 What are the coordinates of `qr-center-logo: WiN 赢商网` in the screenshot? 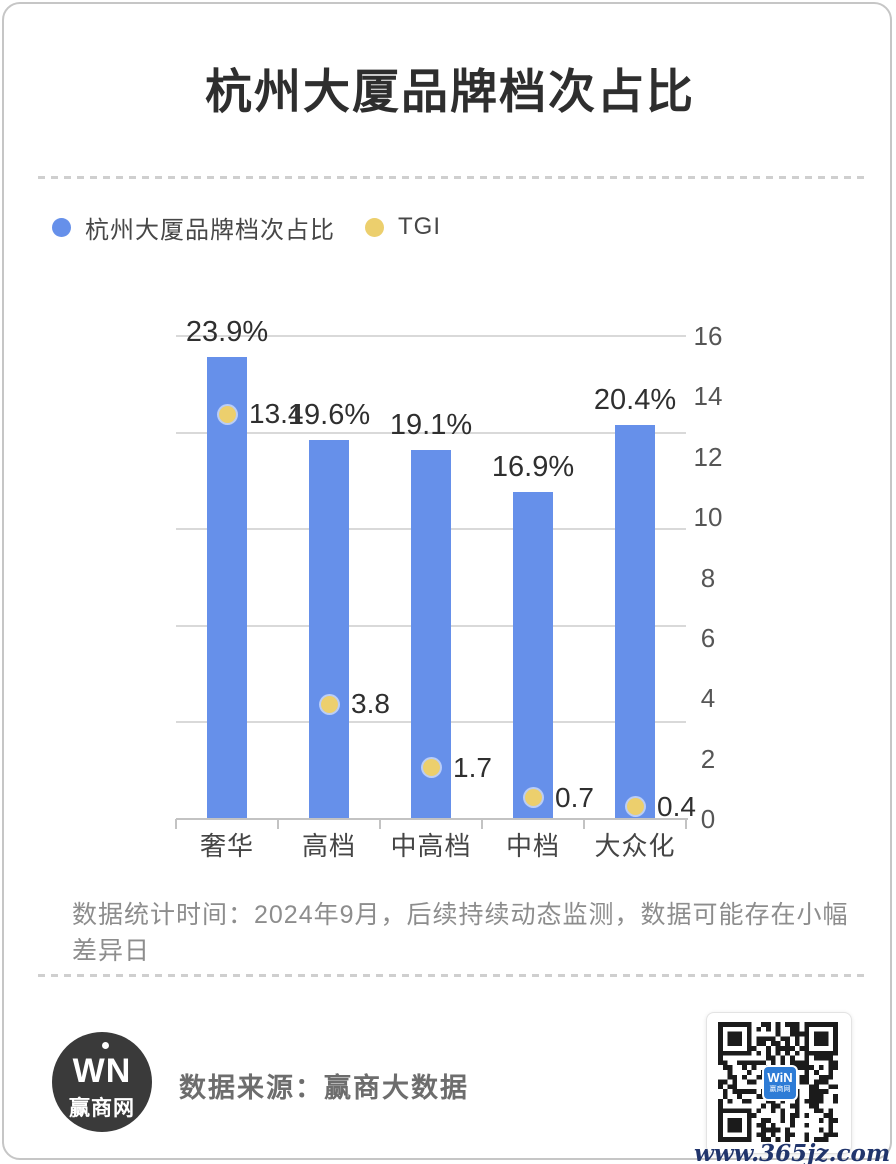 It's located at (780, 1083).